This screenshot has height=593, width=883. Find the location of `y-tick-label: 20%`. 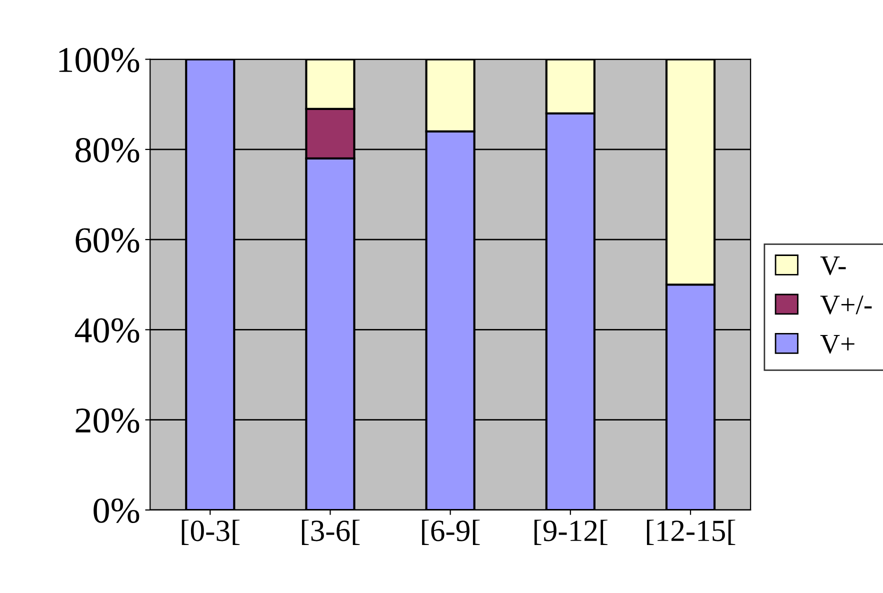

y-tick-label: 20% is located at coordinates (108, 420).